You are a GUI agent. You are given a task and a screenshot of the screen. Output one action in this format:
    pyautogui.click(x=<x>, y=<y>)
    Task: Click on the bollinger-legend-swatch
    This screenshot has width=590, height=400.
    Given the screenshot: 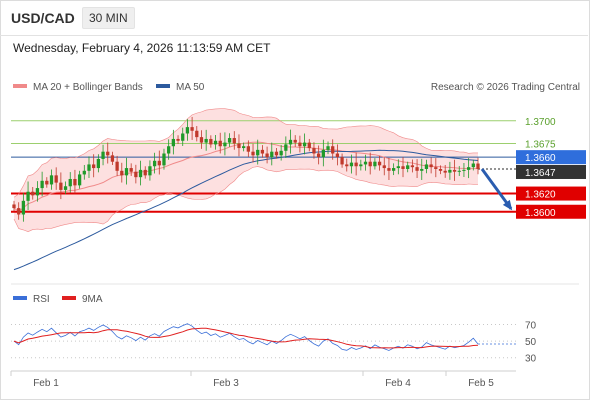 What is the action you would take?
    pyautogui.click(x=20, y=86)
    